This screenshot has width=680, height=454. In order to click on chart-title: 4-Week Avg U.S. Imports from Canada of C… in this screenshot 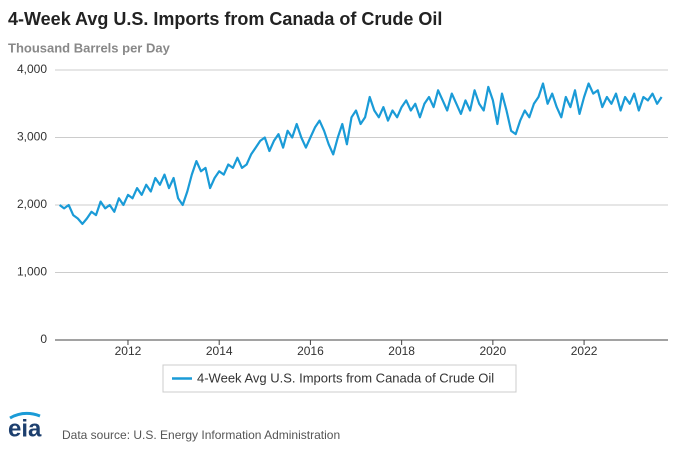, I will do `click(225, 19)`.